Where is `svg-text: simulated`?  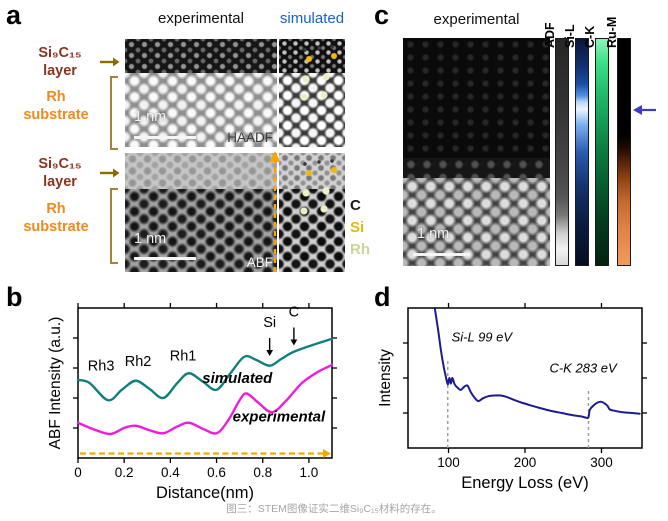
svg-text: simulated is located at coordinates (237, 378).